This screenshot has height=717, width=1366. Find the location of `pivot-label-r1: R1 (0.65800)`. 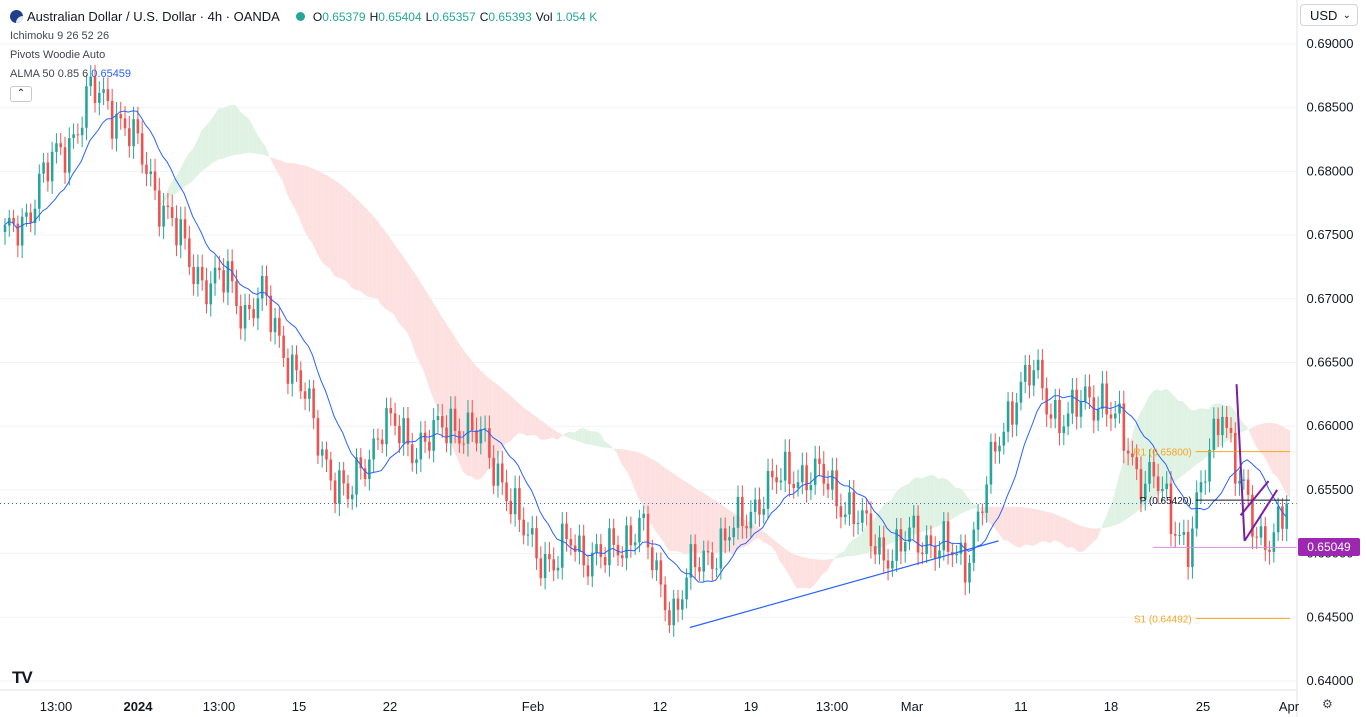

pivot-label-r1: R1 (0.65800) is located at coordinates (1162, 453).